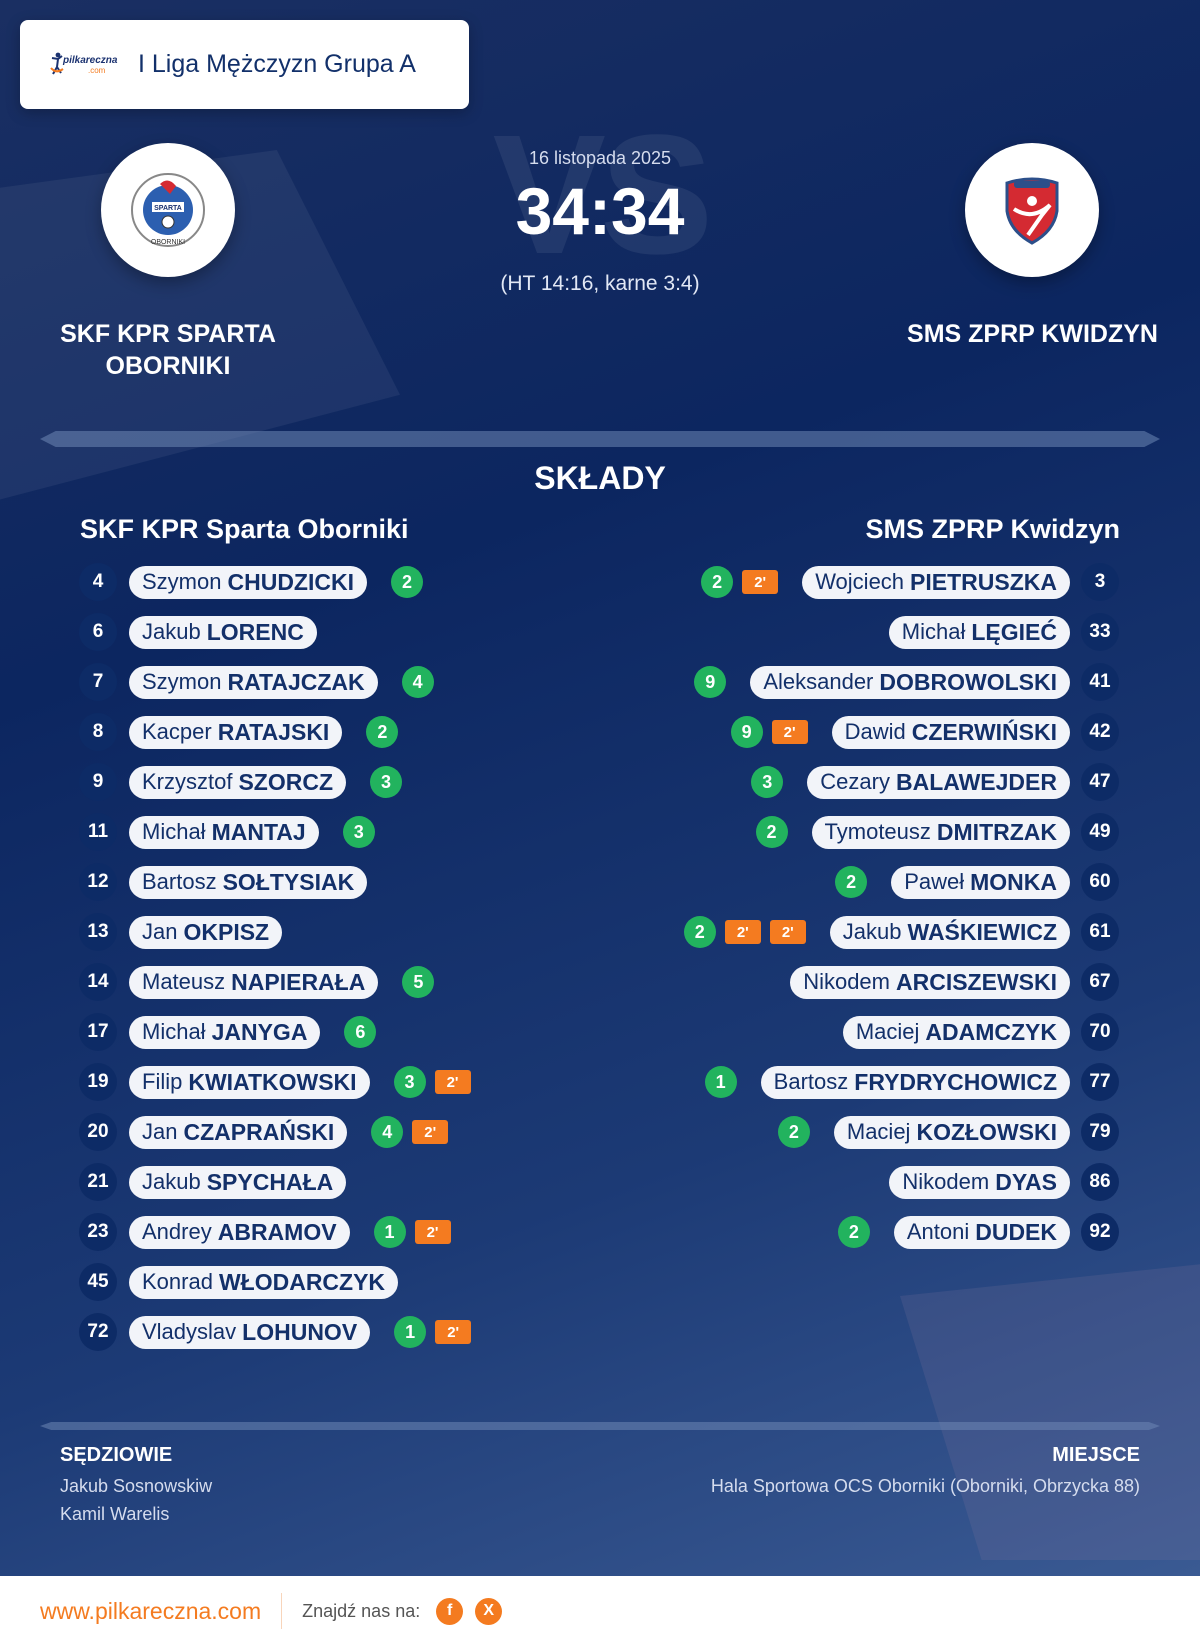 The image size is (1200, 1646). What do you see at coordinates (710, 682) in the screenshot?
I see `player-stats: 9` at bounding box center [710, 682].